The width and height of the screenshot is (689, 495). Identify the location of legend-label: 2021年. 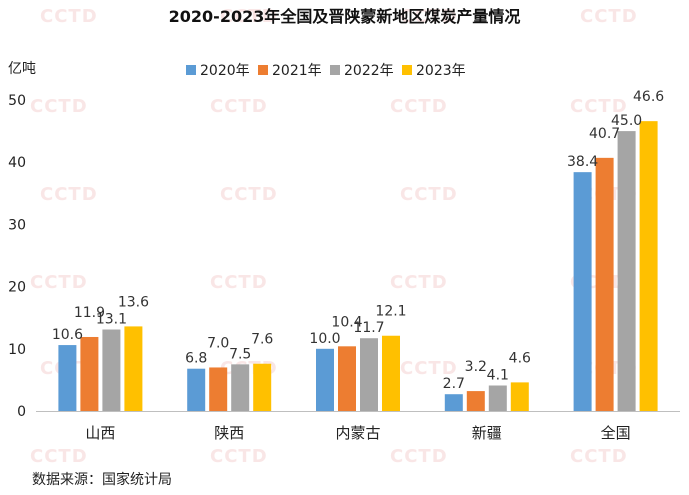
(297, 71).